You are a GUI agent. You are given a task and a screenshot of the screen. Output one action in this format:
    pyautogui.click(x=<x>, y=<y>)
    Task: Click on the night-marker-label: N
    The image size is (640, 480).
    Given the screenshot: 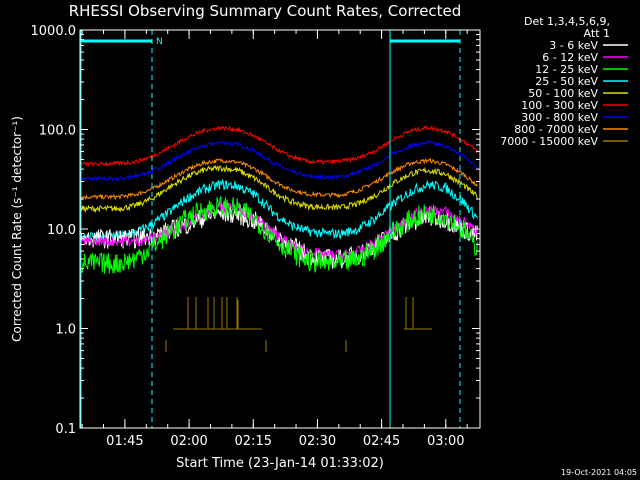 What is the action you would take?
    pyautogui.click(x=159, y=42)
    